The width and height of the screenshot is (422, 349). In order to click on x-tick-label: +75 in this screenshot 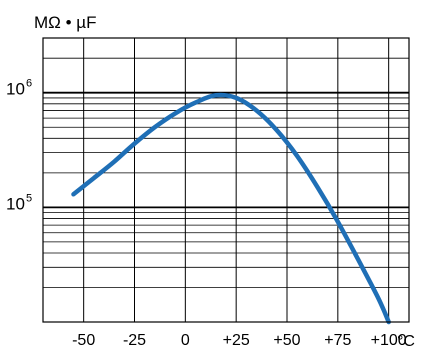, I will do `click(337, 340)`.